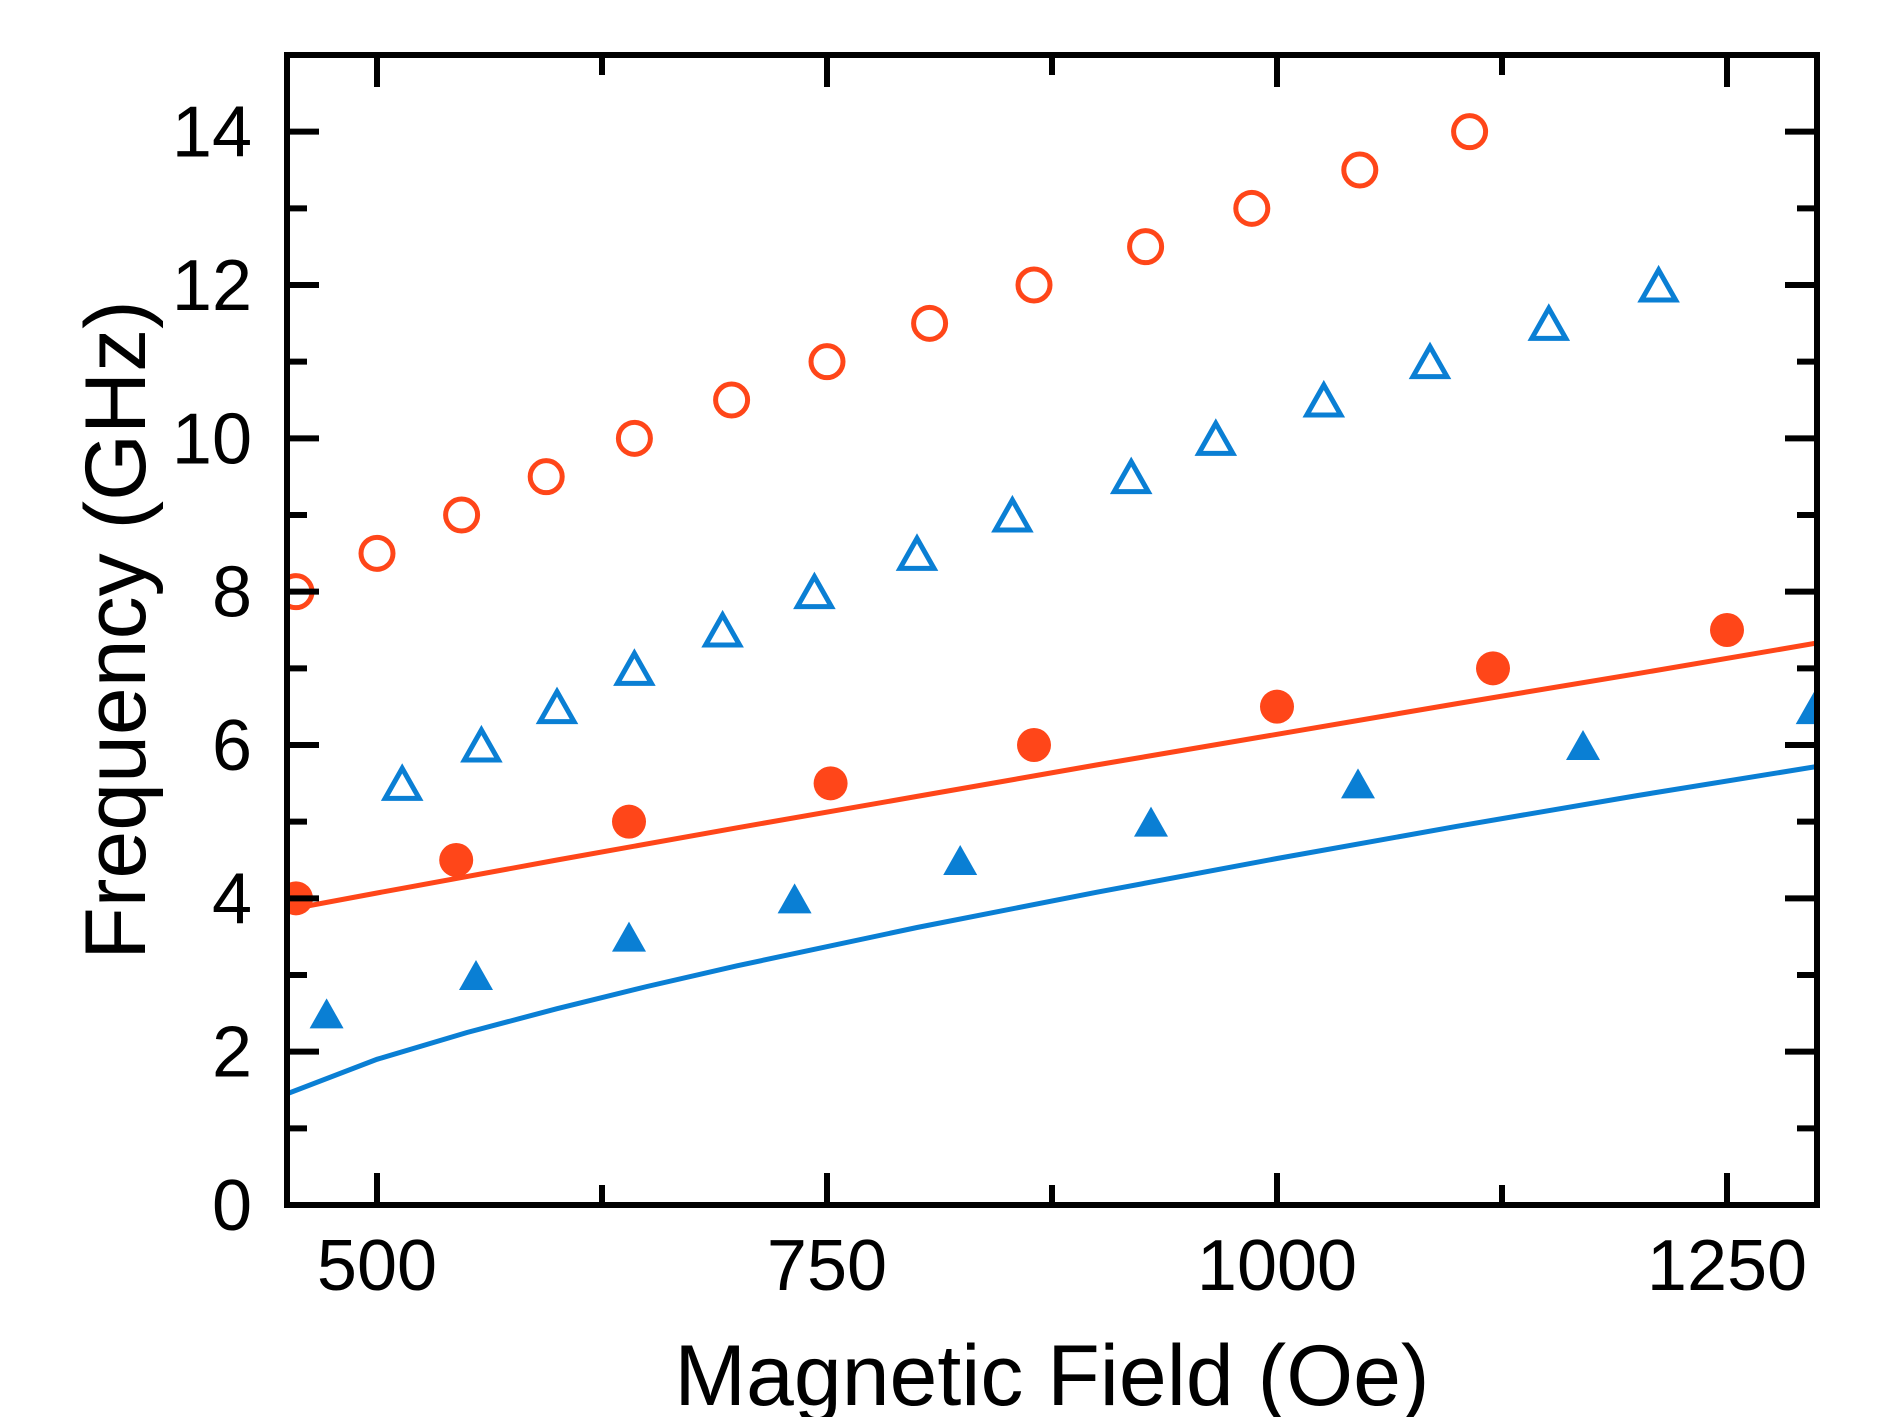 The height and width of the screenshot is (1422, 1889). What do you see at coordinates (377, 1266) in the screenshot?
I see `x-tick-label: 500` at bounding box center [377, 1266].